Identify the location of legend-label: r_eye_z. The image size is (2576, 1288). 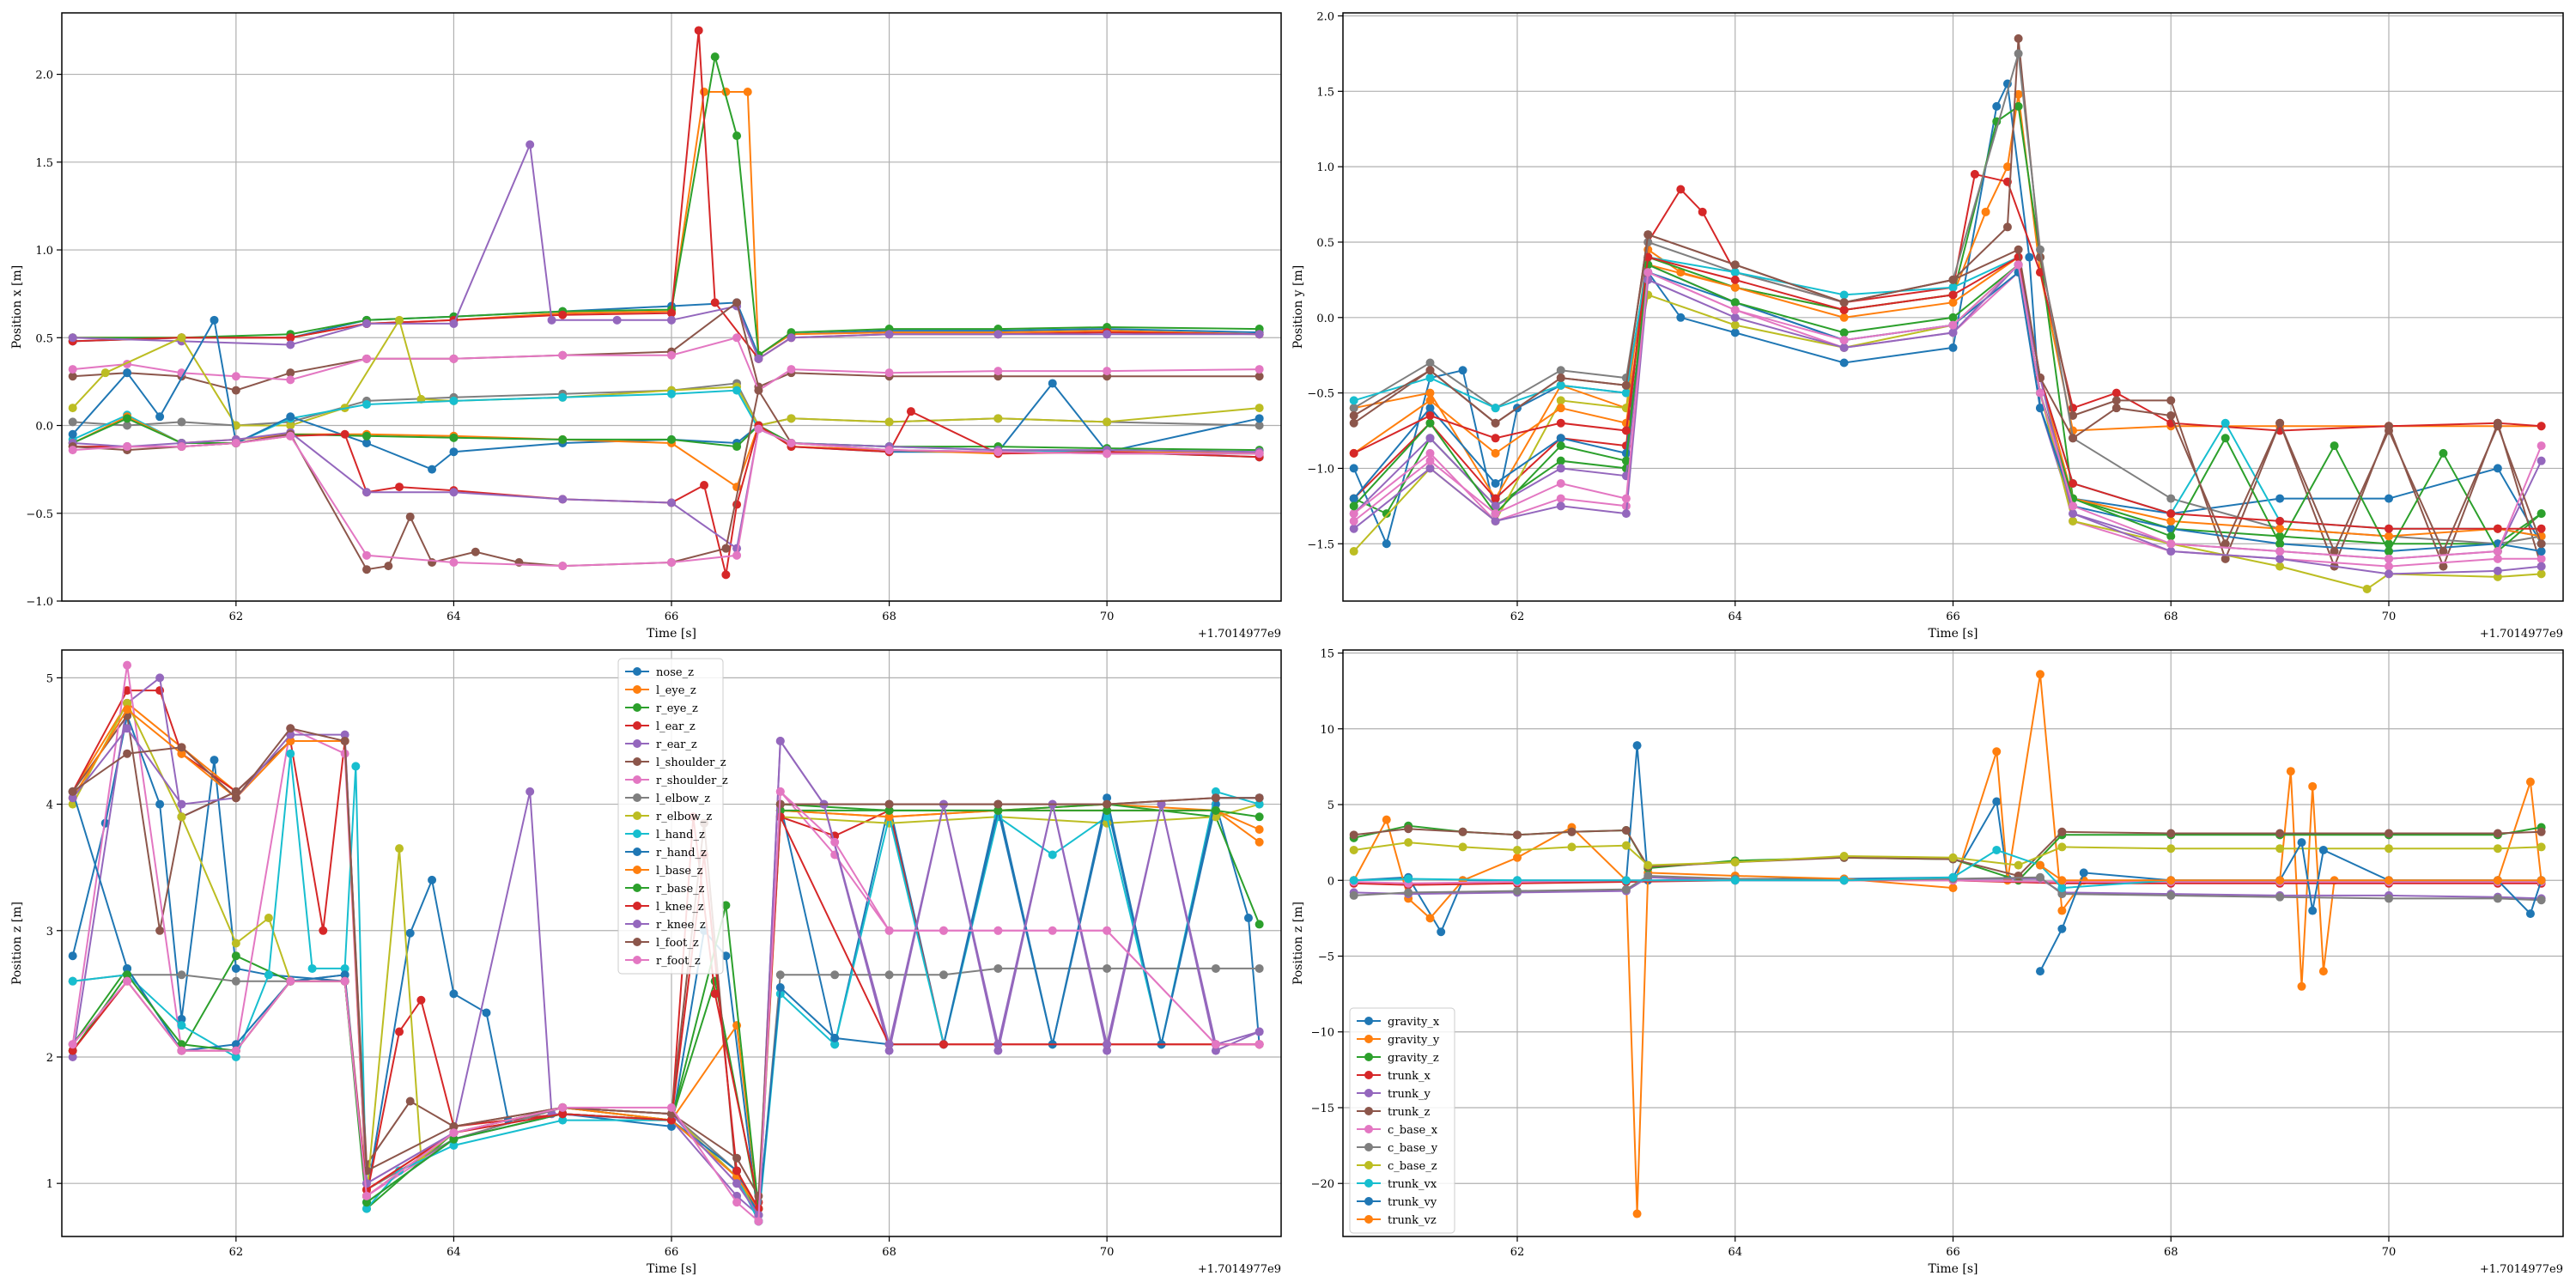
(677, 708).